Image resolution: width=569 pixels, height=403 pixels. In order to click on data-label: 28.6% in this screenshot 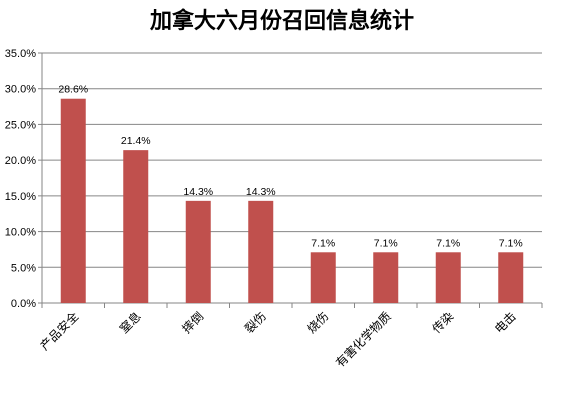, I will do `click(73, 90)`.